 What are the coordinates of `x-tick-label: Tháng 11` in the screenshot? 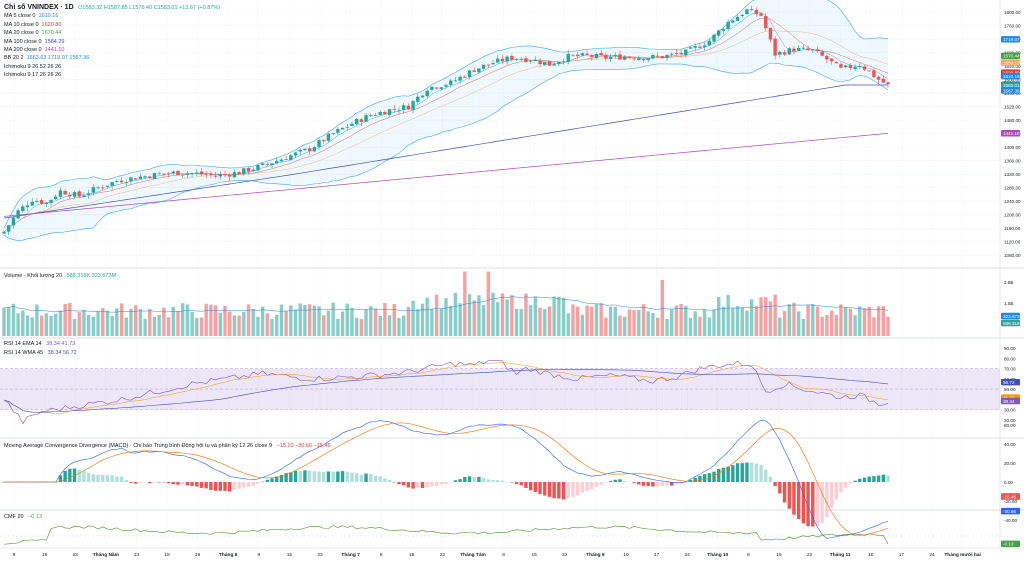 It's located at (840, 555).